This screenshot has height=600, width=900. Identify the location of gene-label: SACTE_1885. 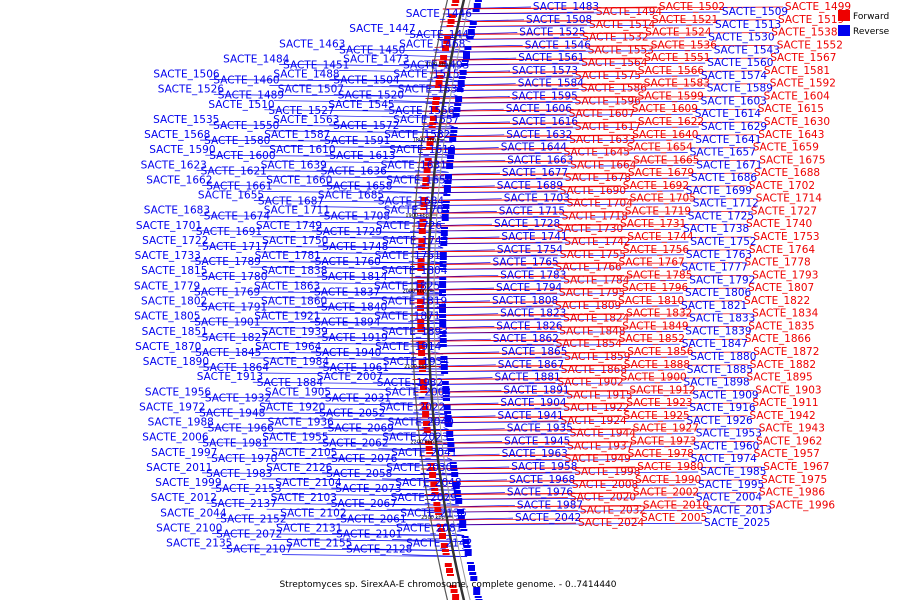
(720, 370).